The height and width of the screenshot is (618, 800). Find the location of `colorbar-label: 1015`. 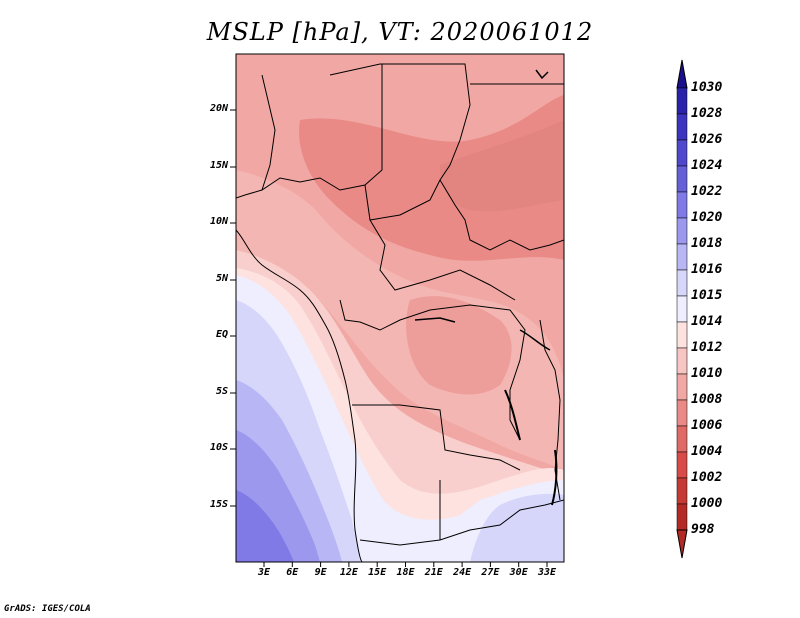

colorbar-label: 1015 is located at coordinates (707, 295).